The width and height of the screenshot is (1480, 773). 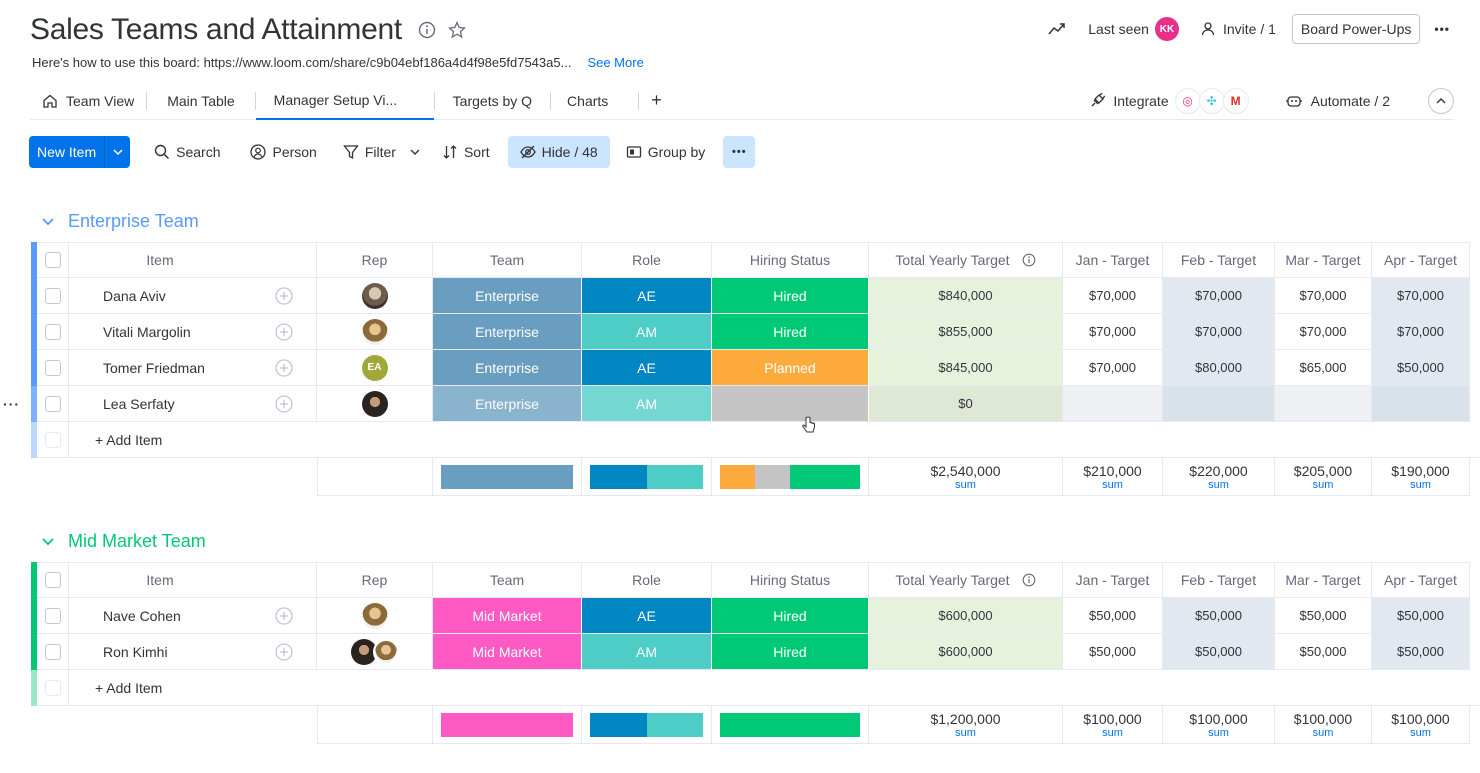 What do you see at coordinates (594, 101) in the screenshot?
I see `tab-charts: Charts` at bounding box center [594, 101].